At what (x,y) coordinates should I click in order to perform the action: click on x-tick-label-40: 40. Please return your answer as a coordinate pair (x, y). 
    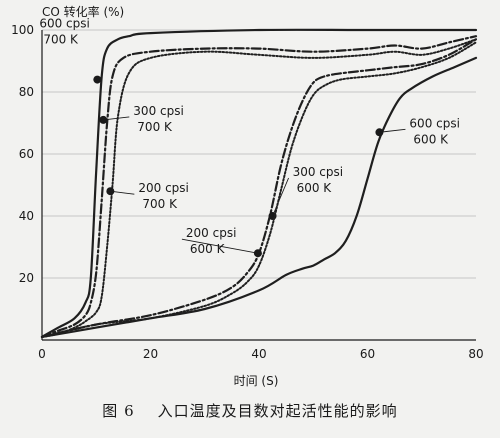
    Looking at the image, I should click on (258, 354).